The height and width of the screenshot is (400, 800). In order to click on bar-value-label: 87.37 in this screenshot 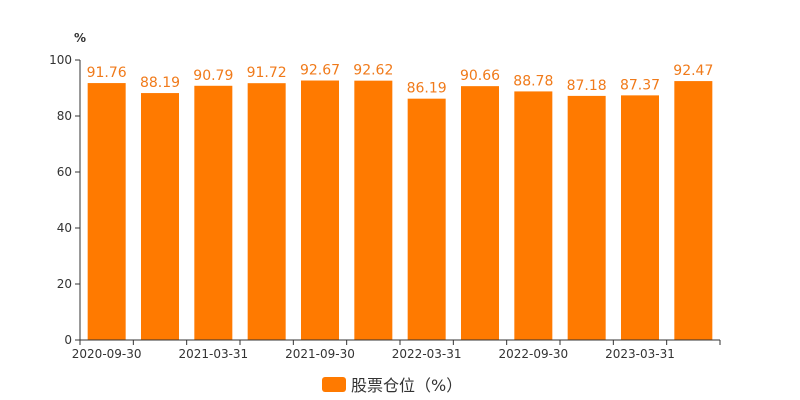, I will do `click(640, 85)`.